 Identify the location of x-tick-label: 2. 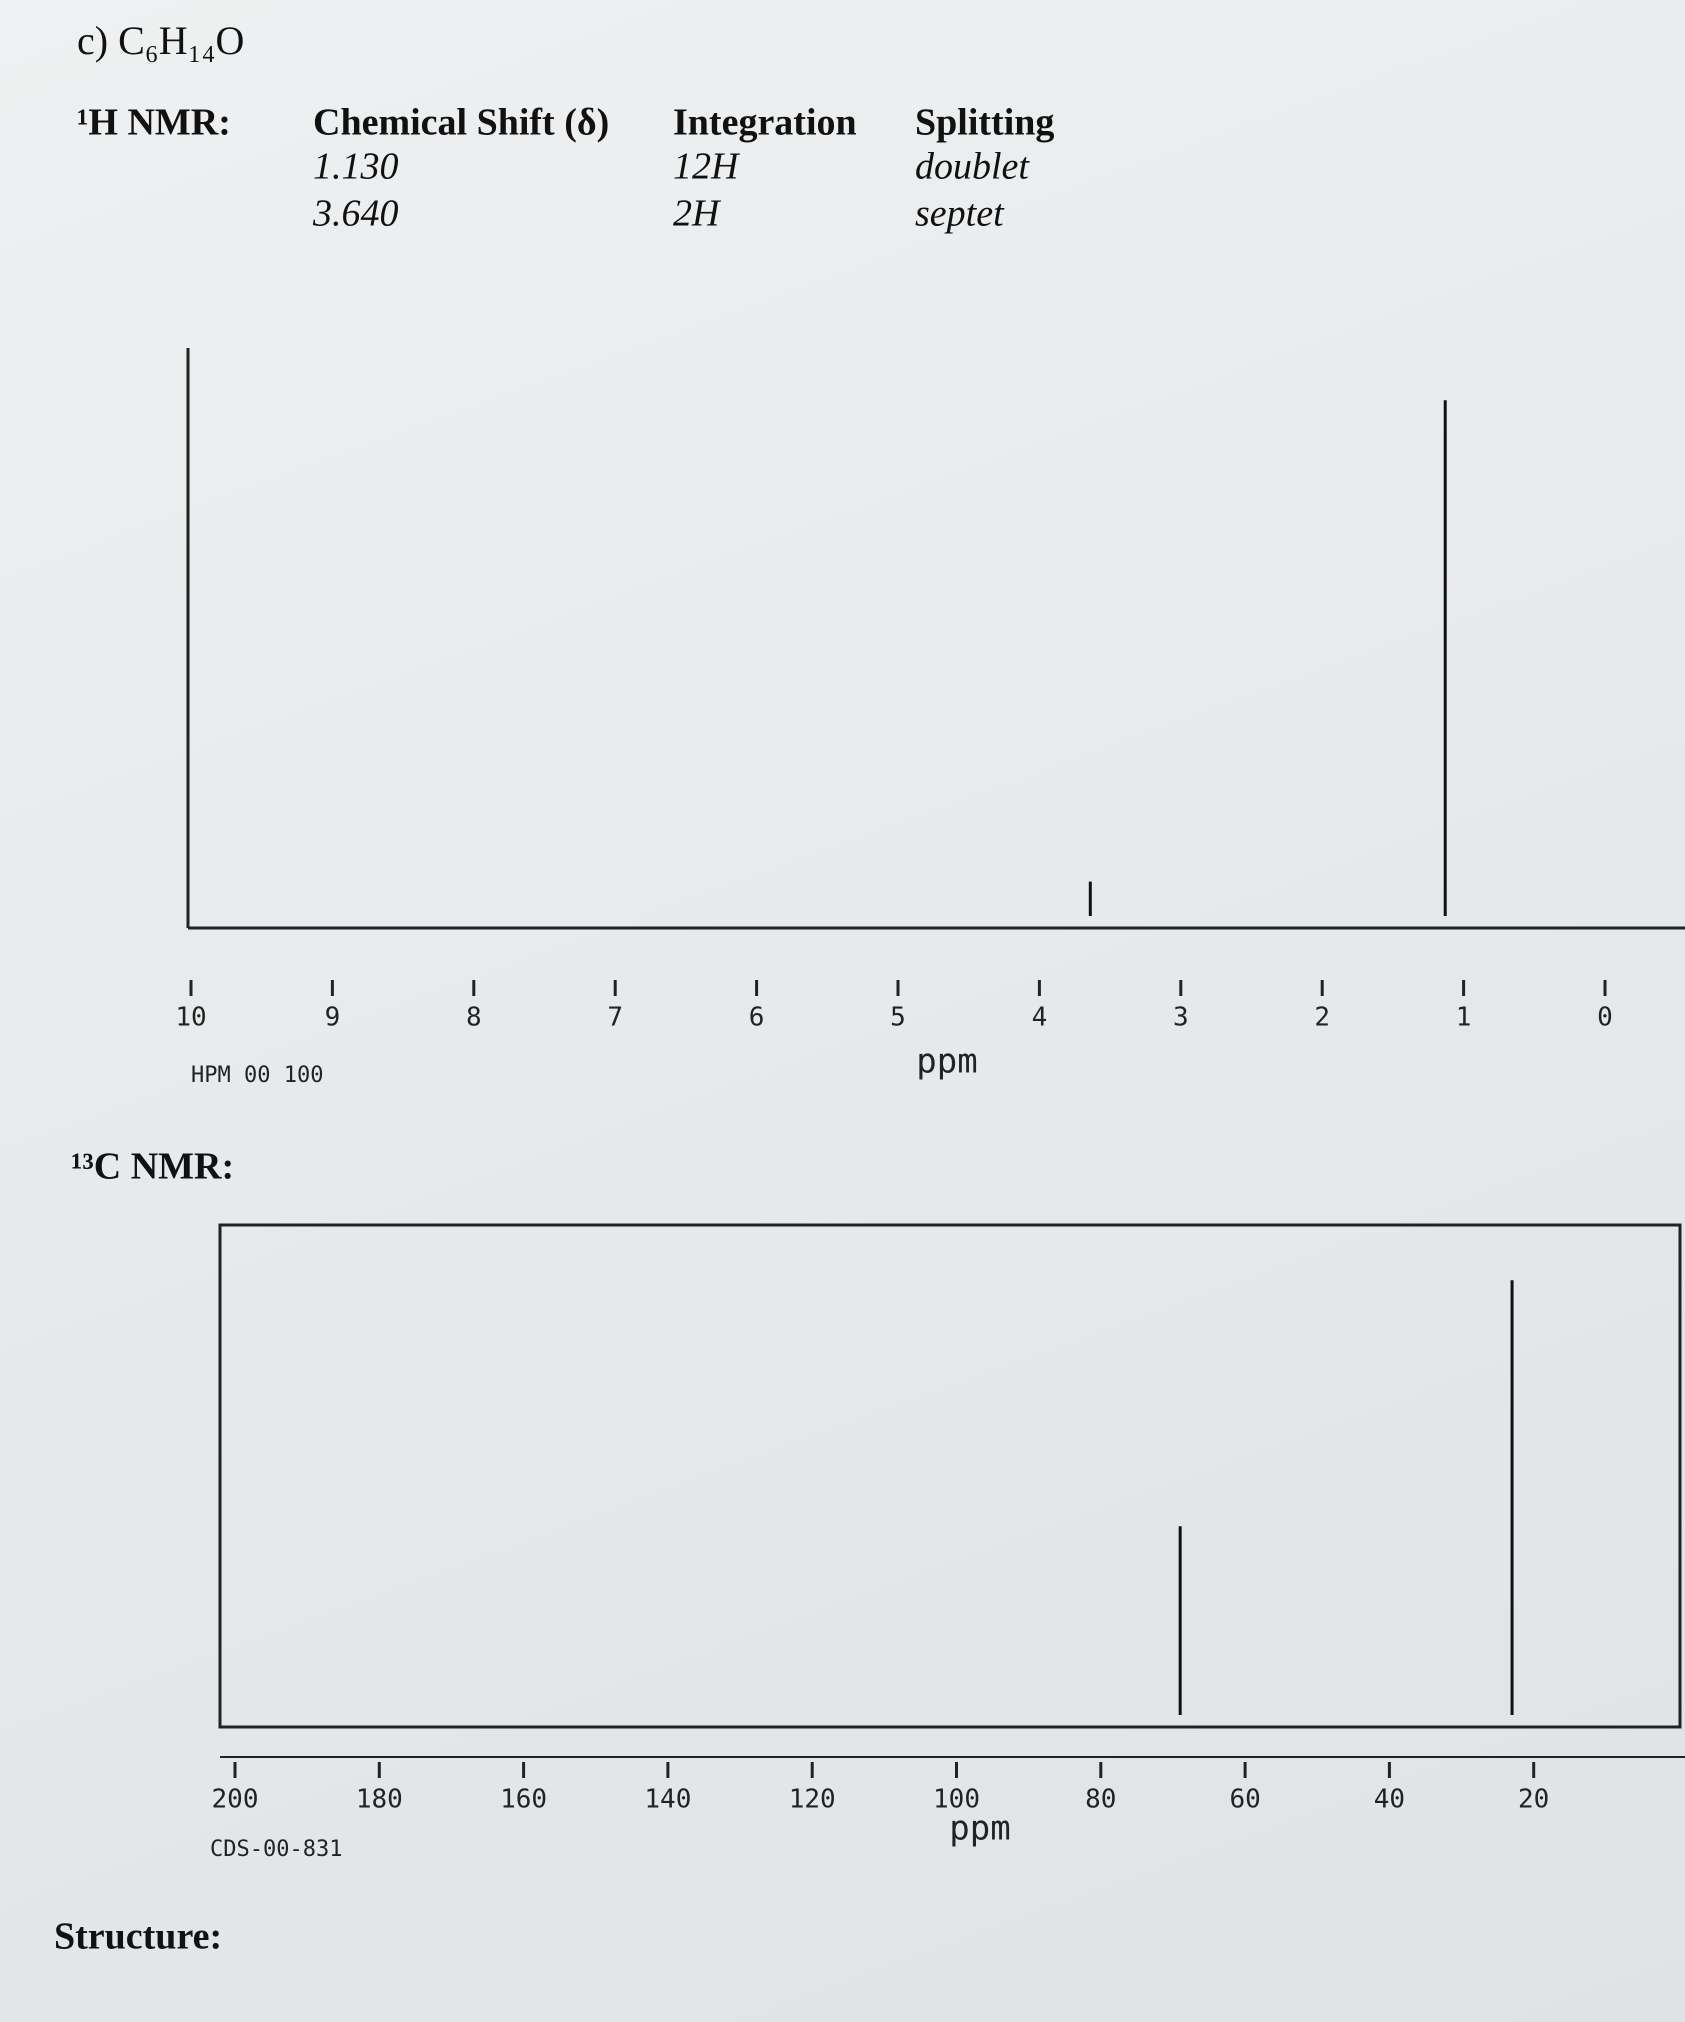
(1322, 1018).